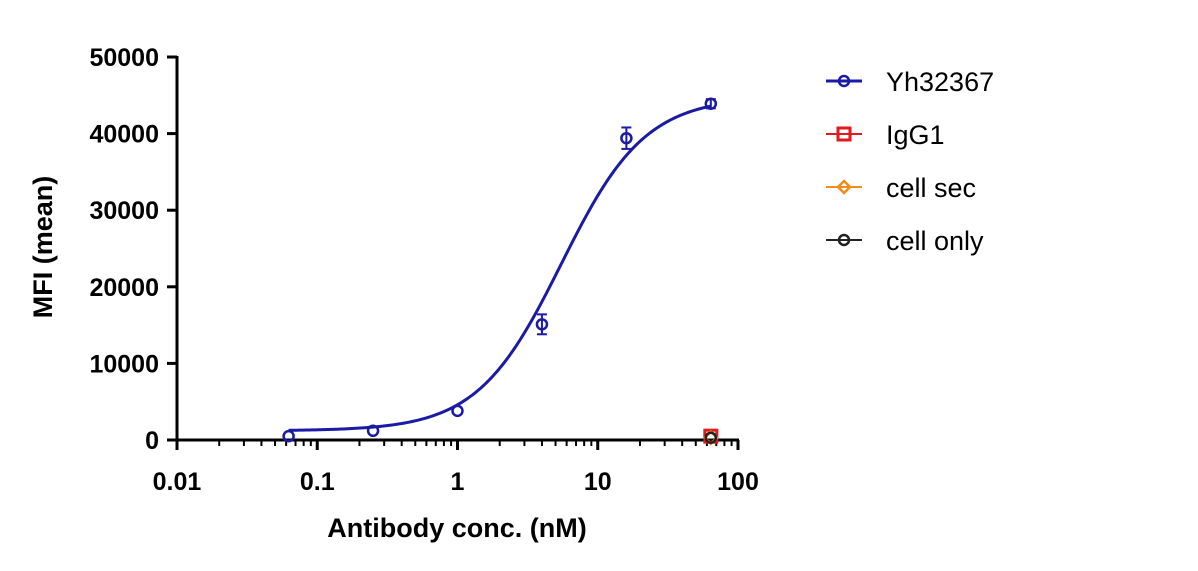 This screenshot has width=1198, height=571. Describe the element at coordinates (43, 247) in the screenshot. I see `y-axis-title: MFI (mean)` at that location.